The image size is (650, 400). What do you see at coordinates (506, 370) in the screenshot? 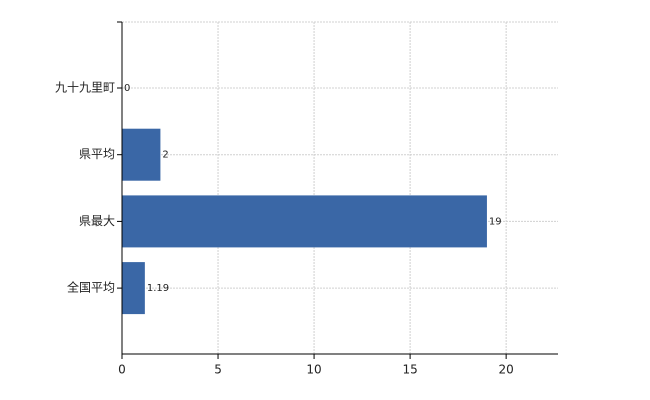
I see `x-tick-label: 20` at bounding box center [506, 370].